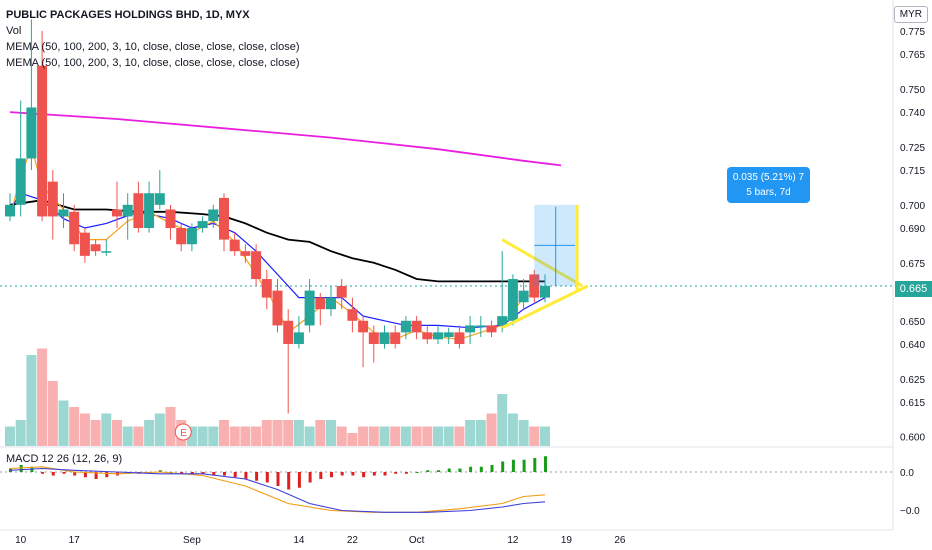  I want to click on time-tick-label: 19, so click(567, 540).